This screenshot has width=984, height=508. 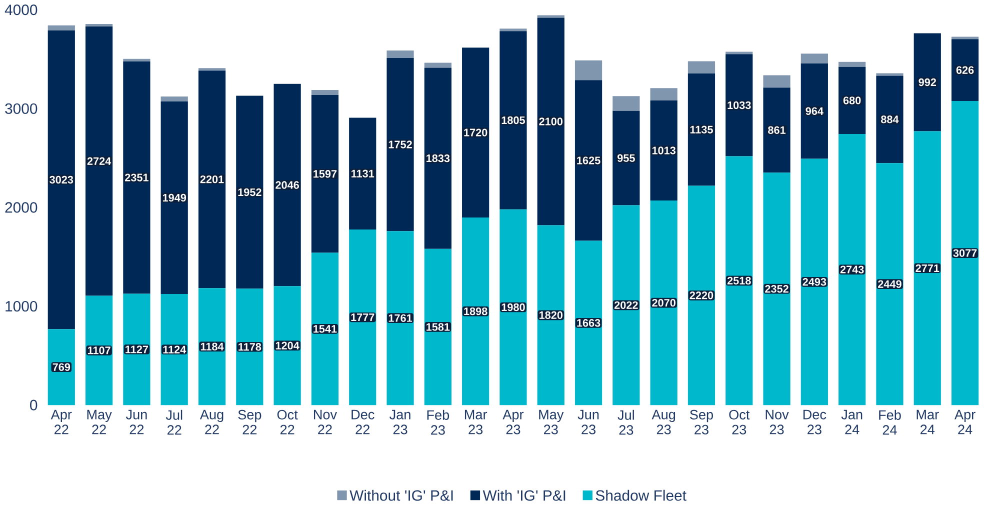 I want to click on data-label: 1541, so click(x=325, y=329).